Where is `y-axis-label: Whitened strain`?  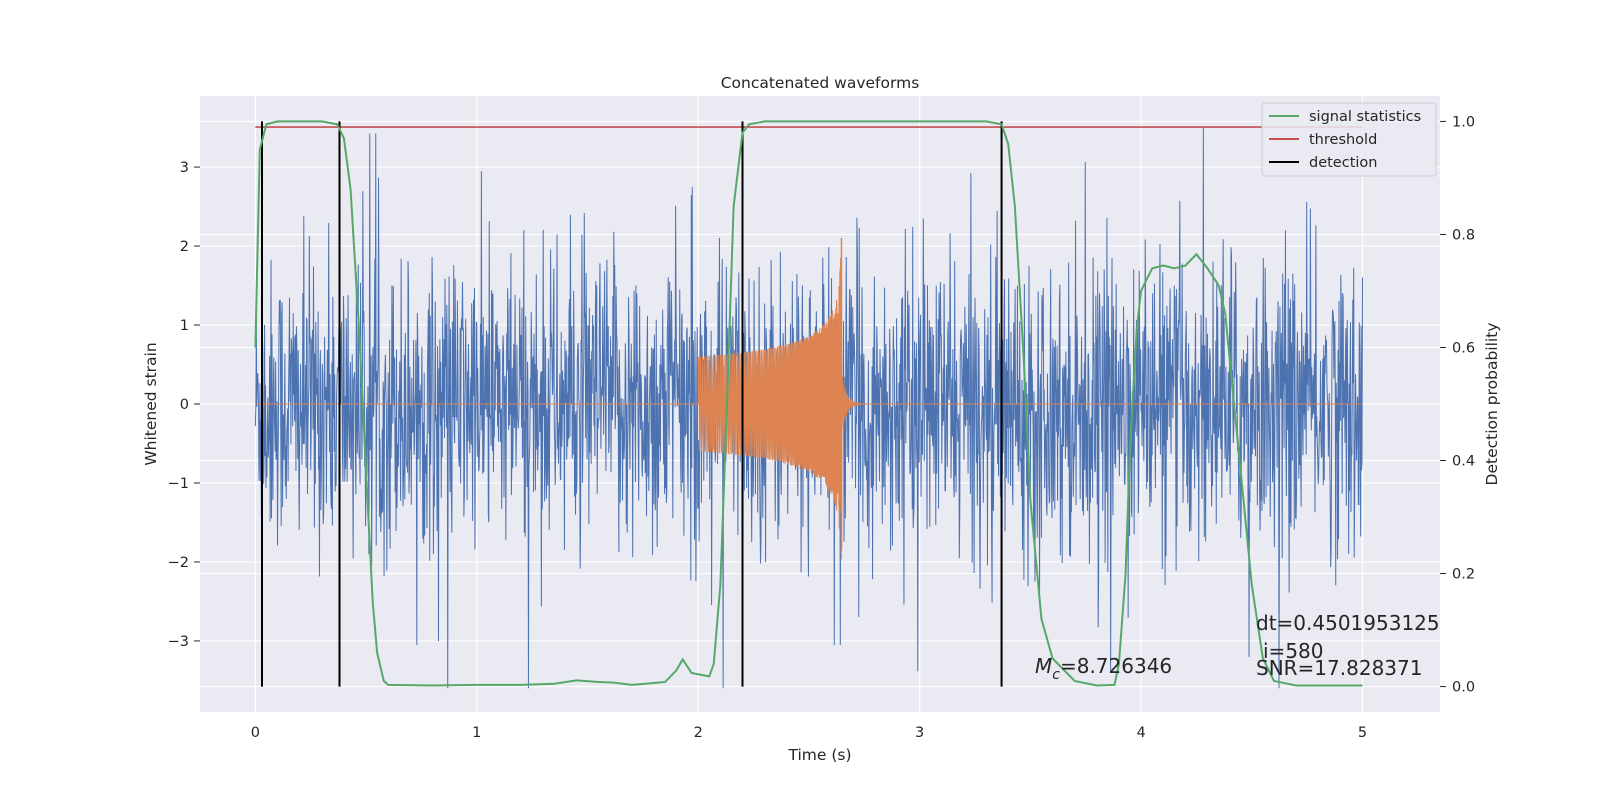 y-axis-label: Whitened strain is located at coordinates (151, 403).